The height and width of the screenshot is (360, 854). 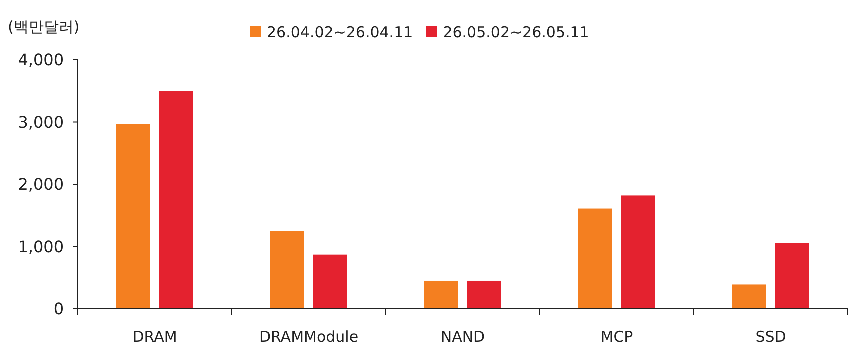 What do you see at coordinates (771, 337) in the screenshot?
I see `x-tick-label: SSD` at bounding box center [771, 337].